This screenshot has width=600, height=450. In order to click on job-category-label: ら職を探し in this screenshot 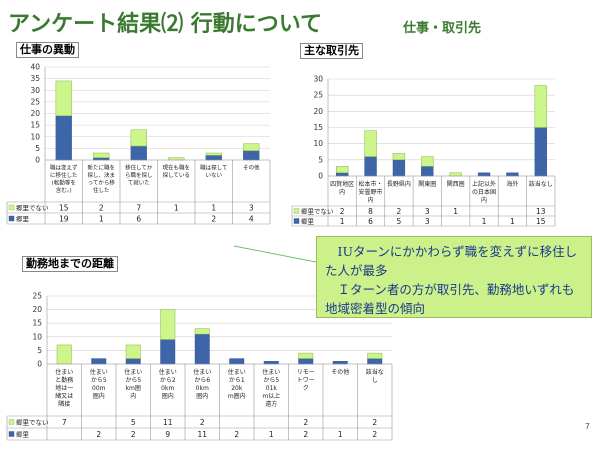, I will do `click(139, 175)`.